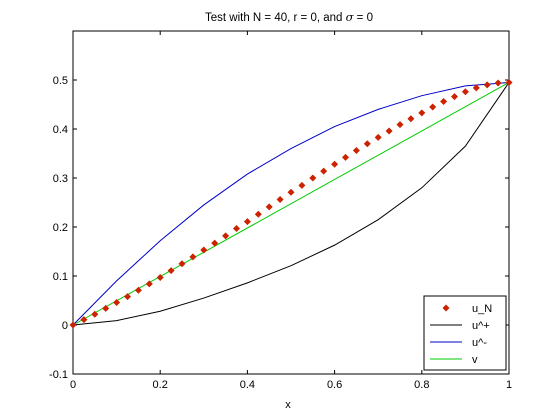 This screenshot has width=560, height=420. I want to click on y-tick-label: 0.3, so click(60, 179).